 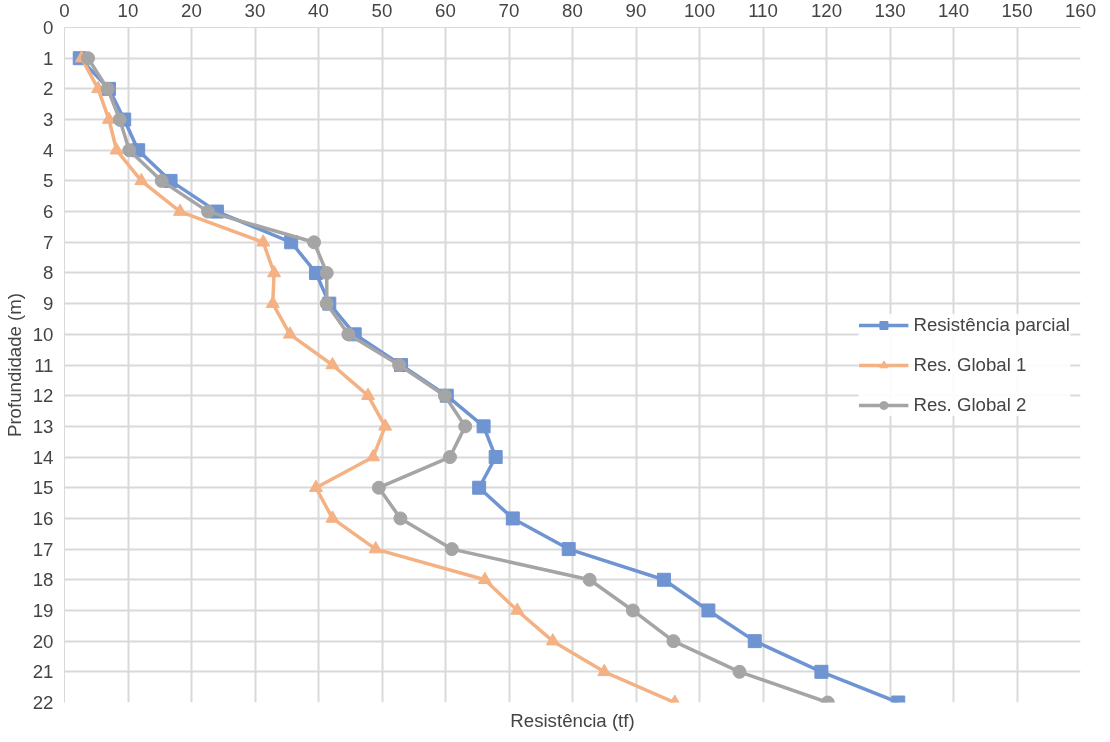 I want to click on x-tick-label: 130, so click(x=890, y=10).